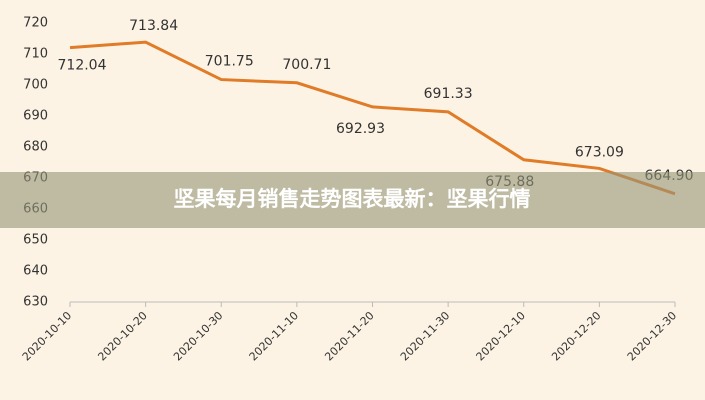 Image resolution: width=705 pixels, height=400 pixels. What do you see at coordinates (35, 116) in the screenshot?
I see `y-tick-label: 690` at bounding box center [35, 116].